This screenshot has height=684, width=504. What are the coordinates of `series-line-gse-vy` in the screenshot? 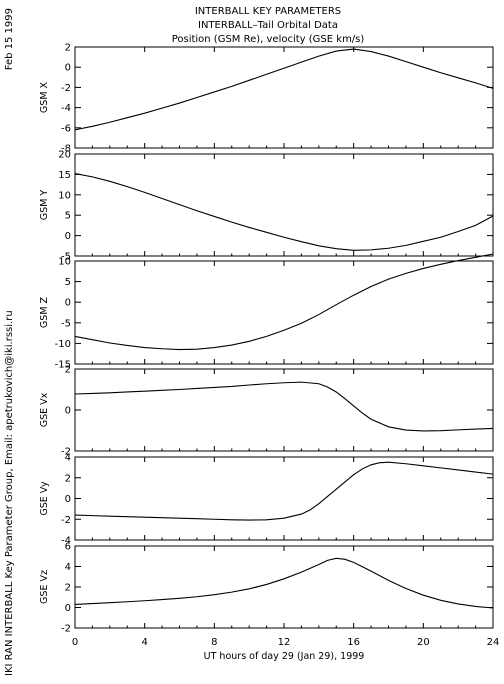 It's located at (284, 491).